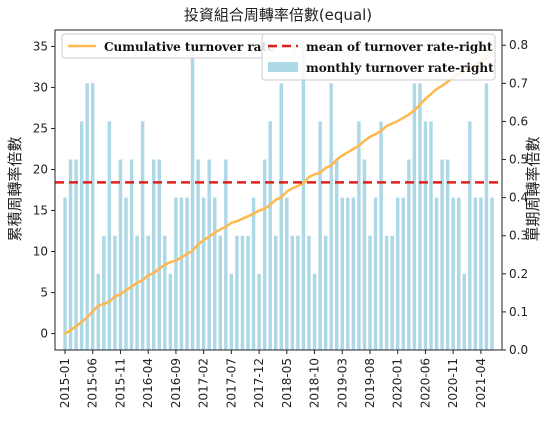 The width and height of the screenshot is (557, 424). What do you see at coordinates (398, 383) in the screenshot?
I see `x-tick-label: 2020-01` at bounding box center [398, 383].